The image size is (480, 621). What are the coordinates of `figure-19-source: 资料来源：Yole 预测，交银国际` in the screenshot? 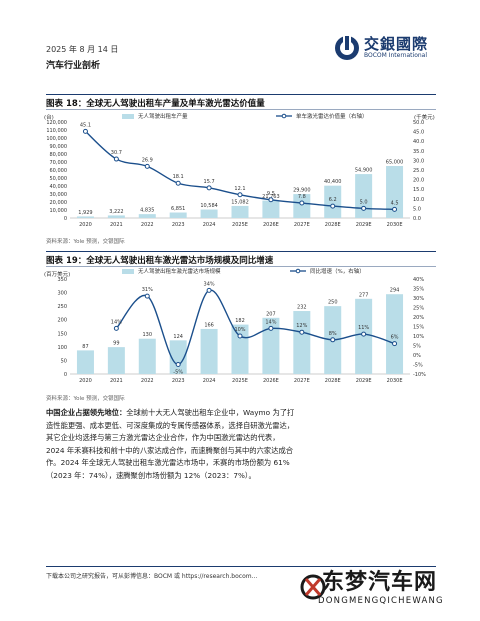 It's located at (85, 399).